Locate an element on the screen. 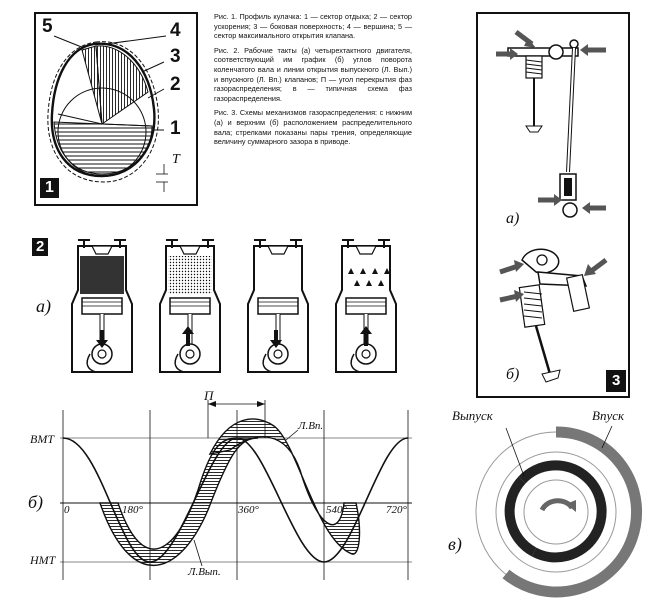 The width and height of the screenshot is (660, 605). stroke-cylinders-drawing is located at coordinates (235, 309).